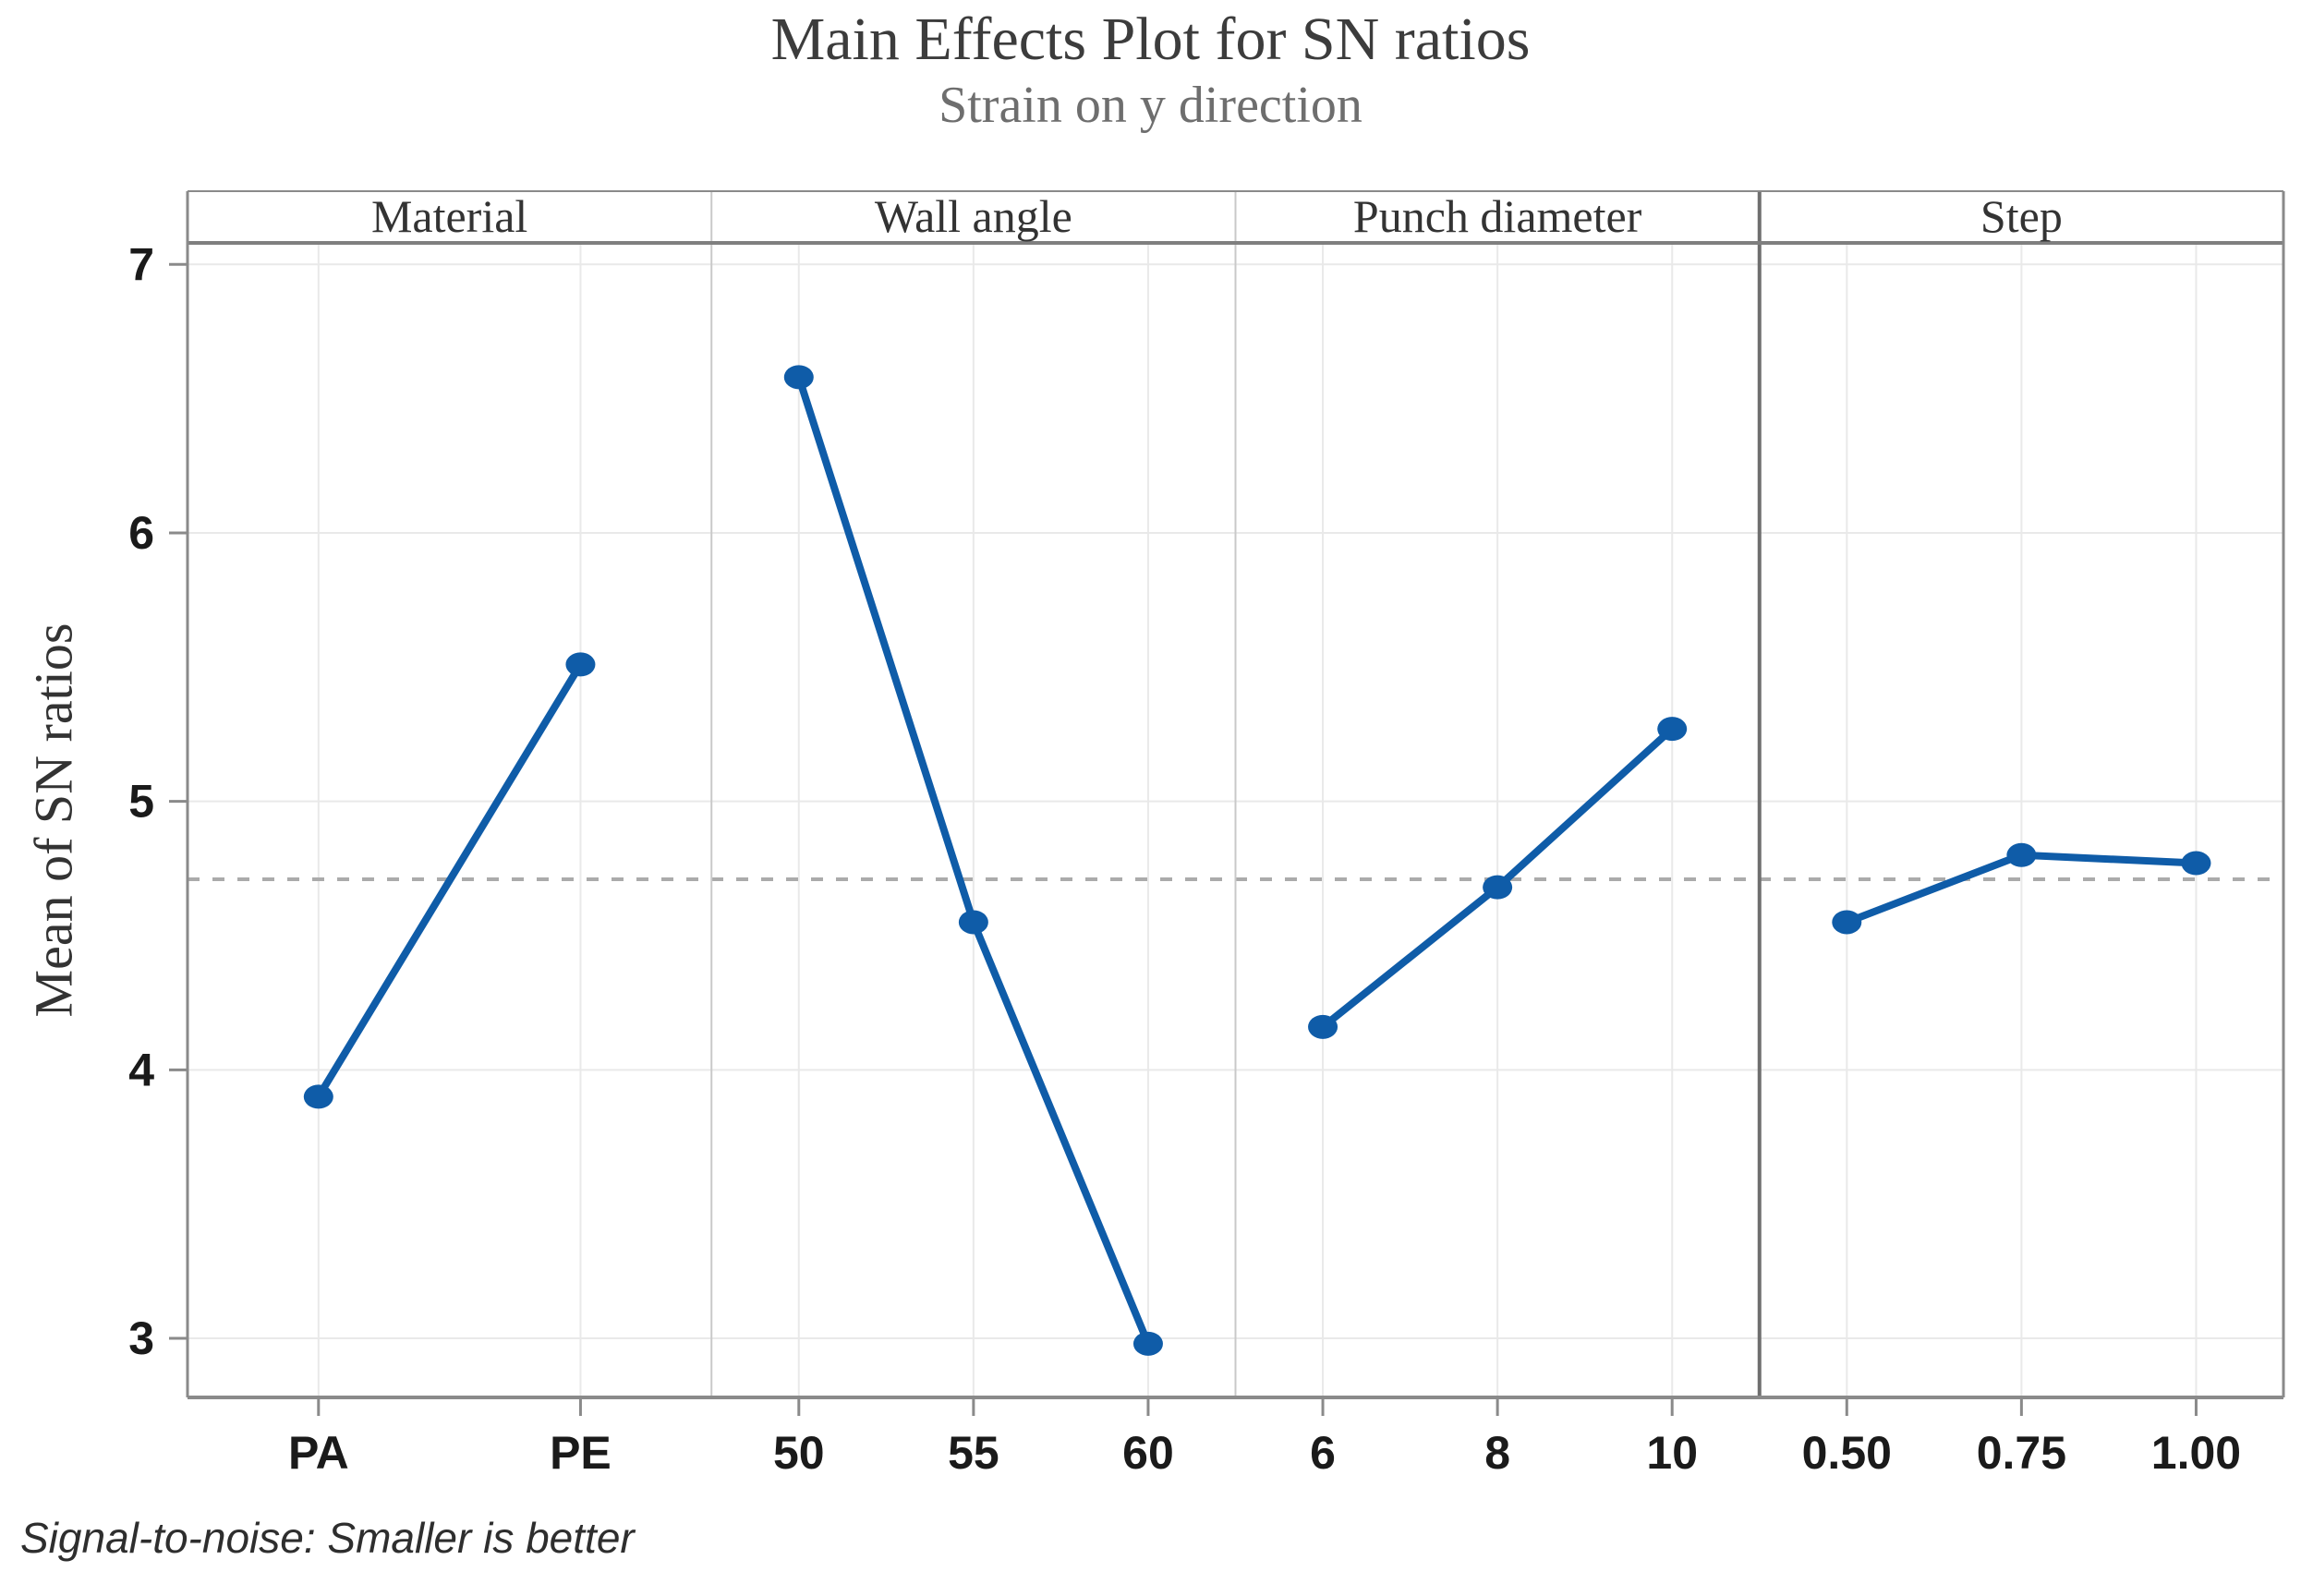 The image size is (2301, 1596). I want to click on footnote: Signal-to-noise: Smaller is better, so click(327, 1538).